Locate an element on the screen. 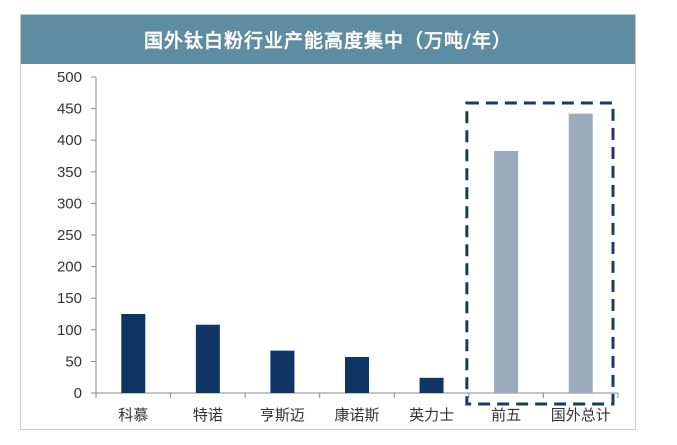  y-tick-label: 50 is located at coordinates (73, 361).